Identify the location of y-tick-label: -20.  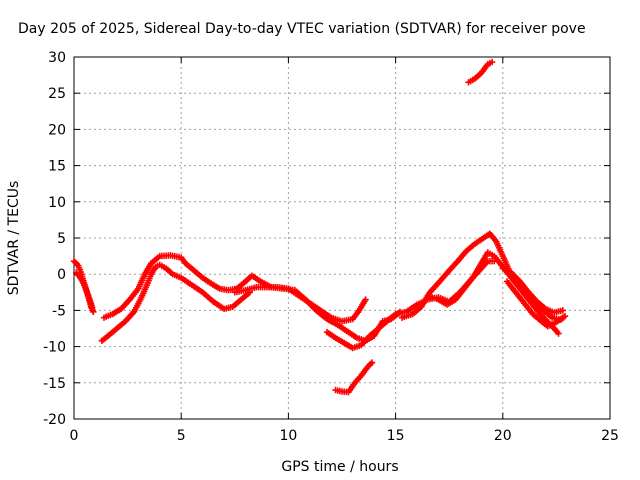
(54, 420).